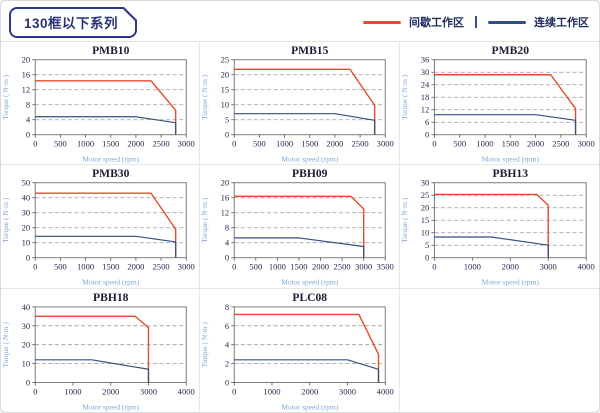  What do you see at coordinates (424, 60) in the screenshot?
I see `svg-text: 36` at bounding box center [424, 60].